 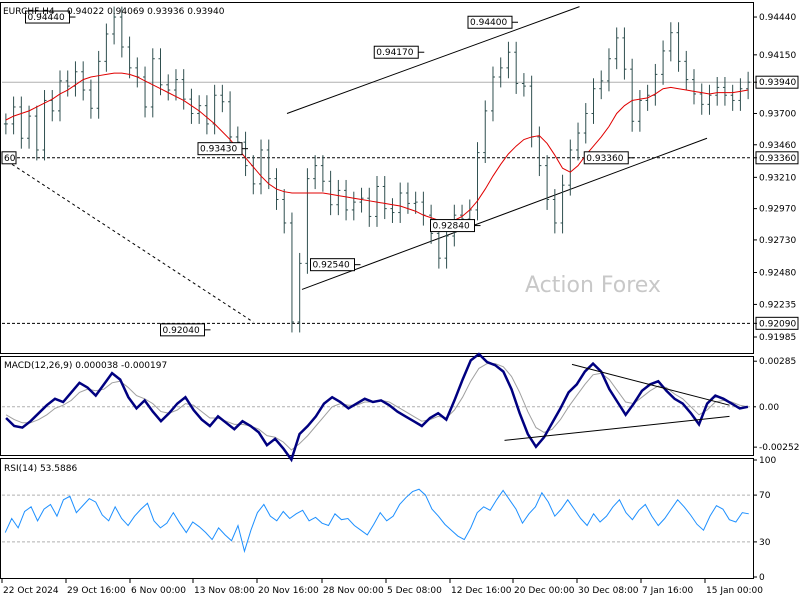 I want to click on channel-upper-line, so click(x=433, y=60).